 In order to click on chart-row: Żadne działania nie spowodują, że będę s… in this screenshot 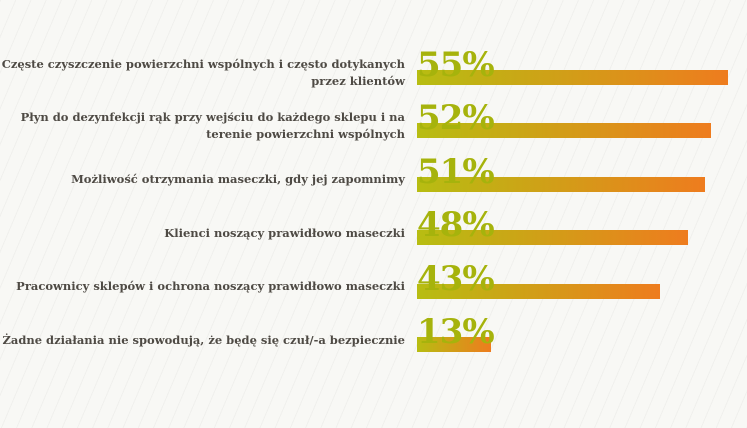, I will do `click(373, 335)`.